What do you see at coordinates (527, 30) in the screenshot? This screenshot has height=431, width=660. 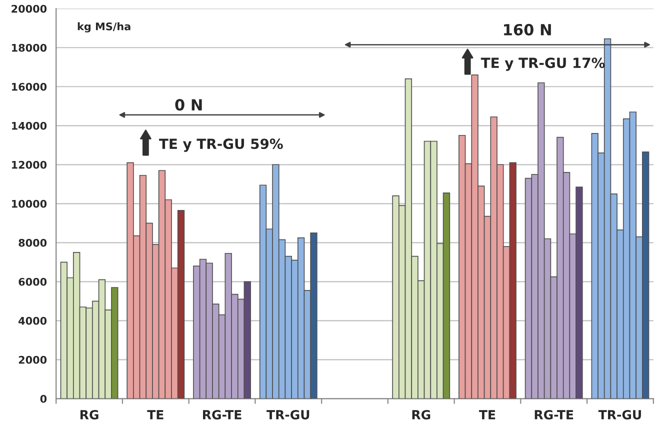 I see `annotation: 160 N` at bounding box center [527, 30].